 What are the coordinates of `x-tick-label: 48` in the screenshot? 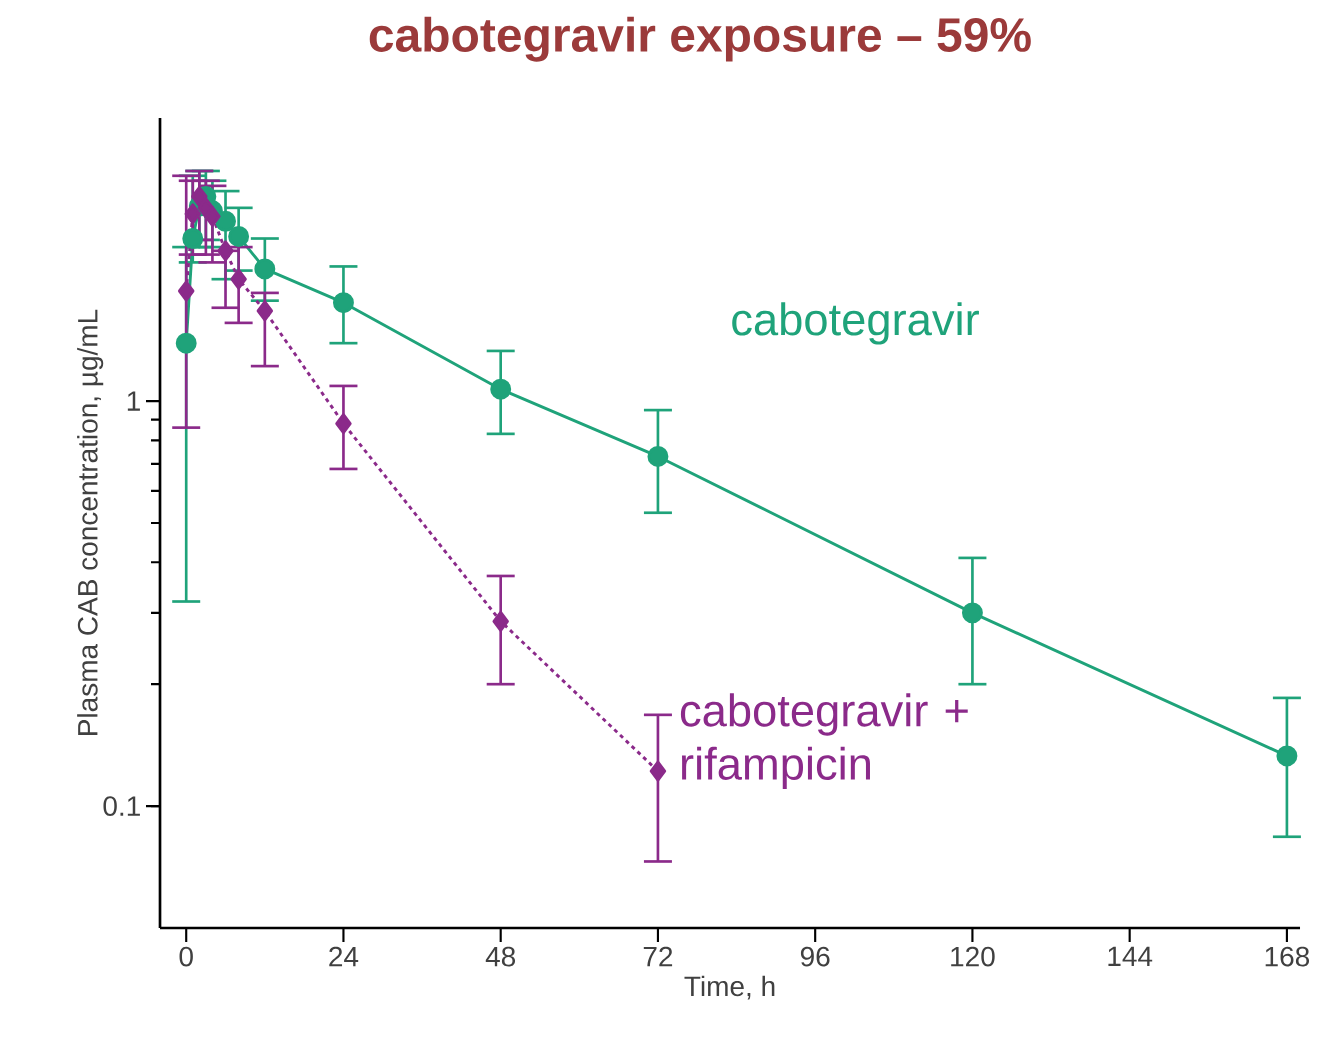 It's located at (500, 956).